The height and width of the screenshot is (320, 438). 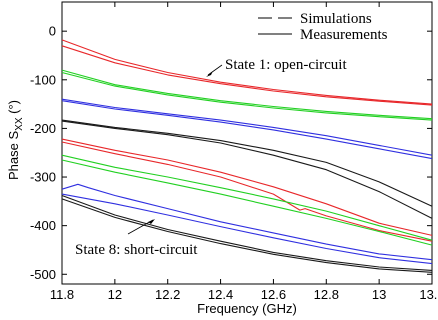 What do you see at coordinates (19, 124) in the screenshot?
I see `y-axis-label-sub: XX` at bounding box center [19, 124].